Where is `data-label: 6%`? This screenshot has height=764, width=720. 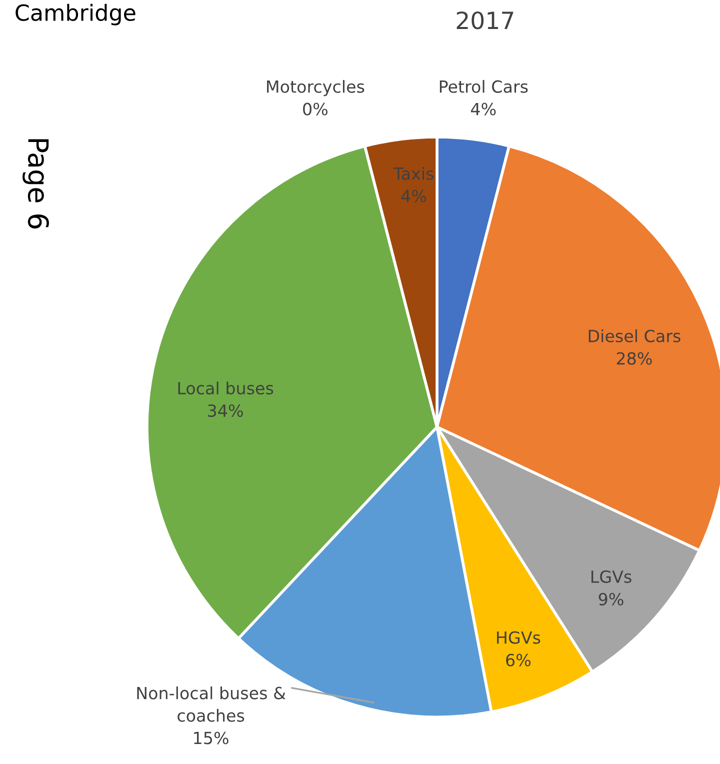
data-label: 6% is located at coordinates (518, 660).